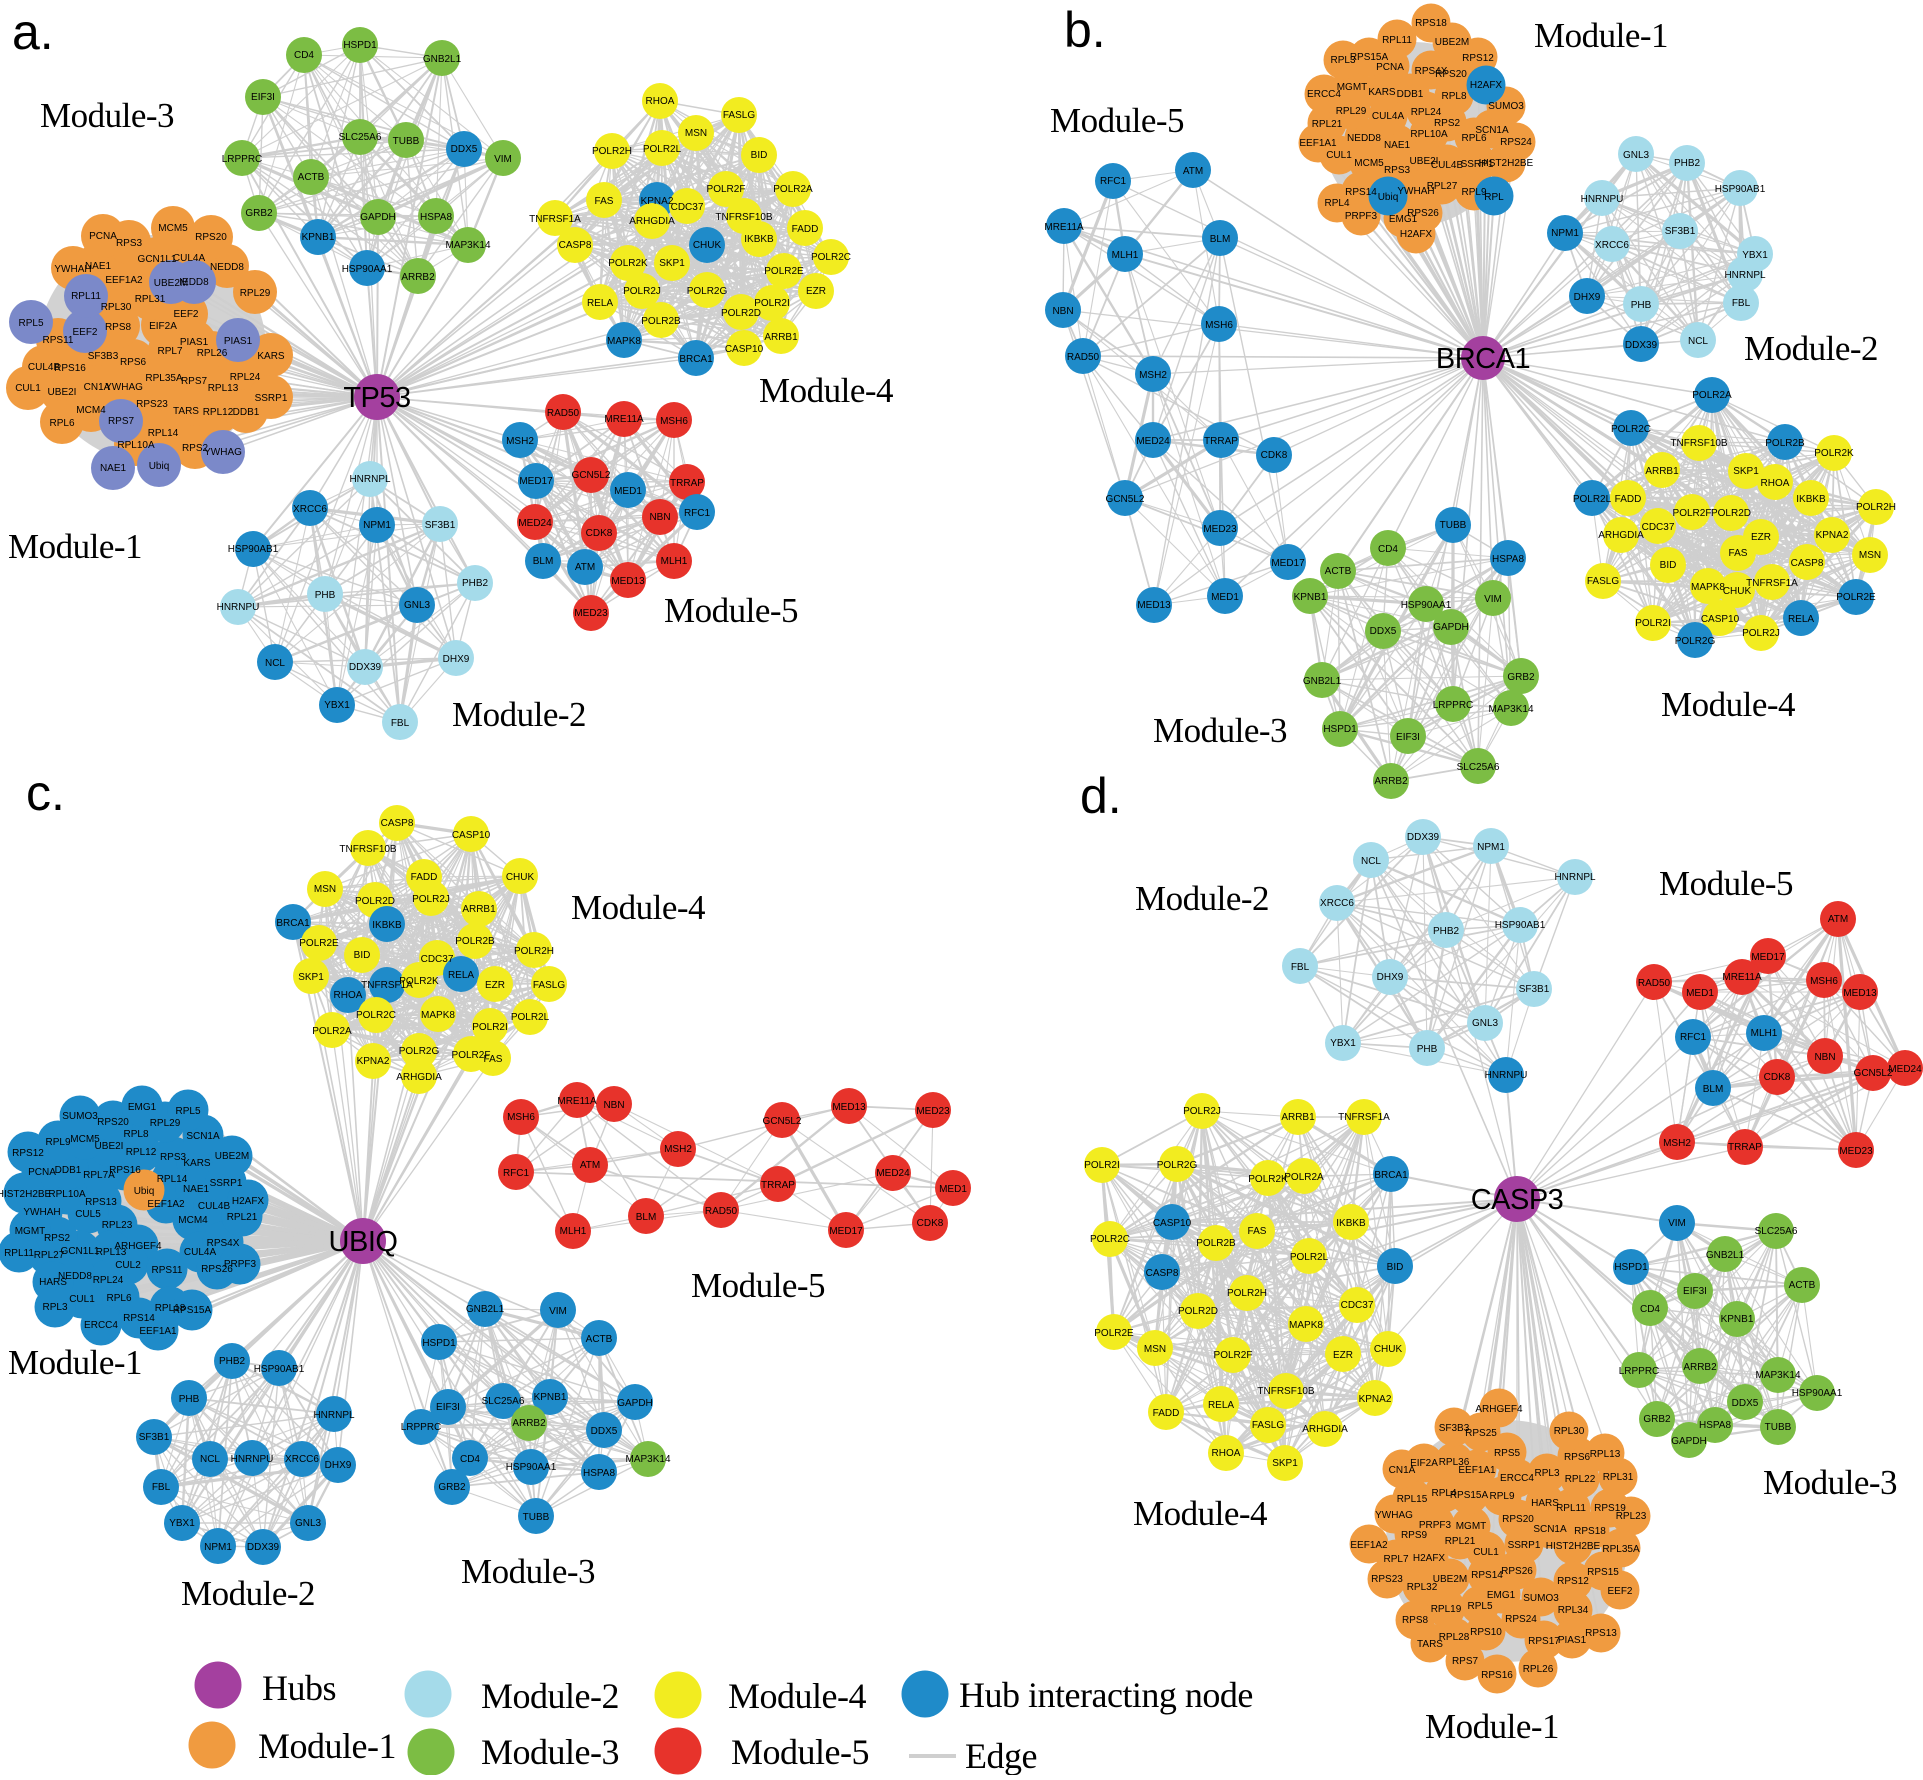  I want to click on svg-text: RPS7, so click(121, 421).